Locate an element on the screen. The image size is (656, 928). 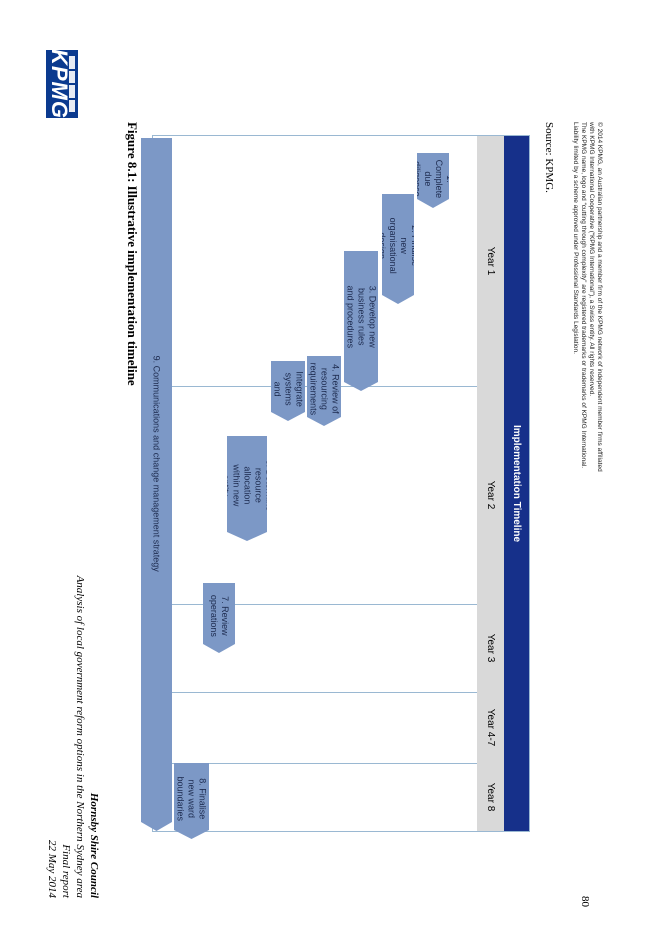
task-1-label: 1. Complete due diligence is located at coordinates (433, 179).